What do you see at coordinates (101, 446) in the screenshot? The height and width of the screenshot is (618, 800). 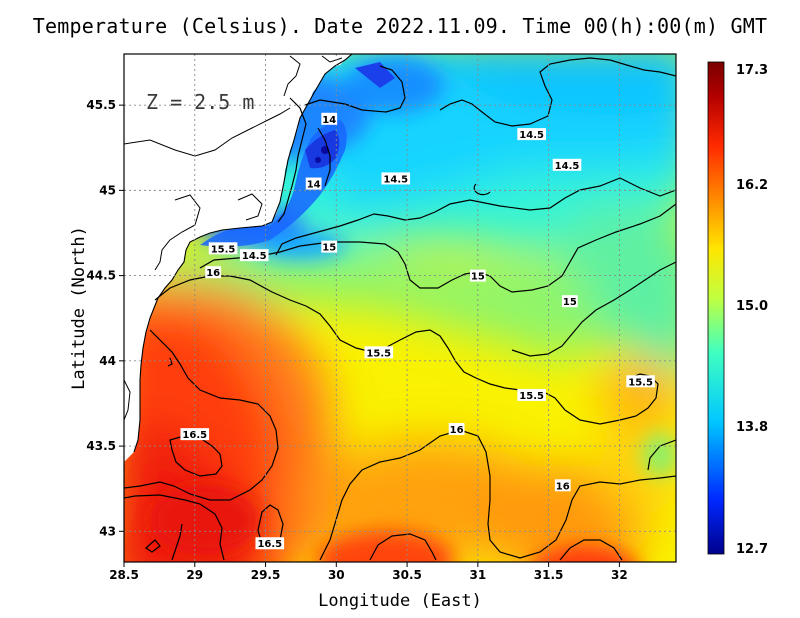 I see `y-tick-label: 43.5` at bounding box center [101, 446].